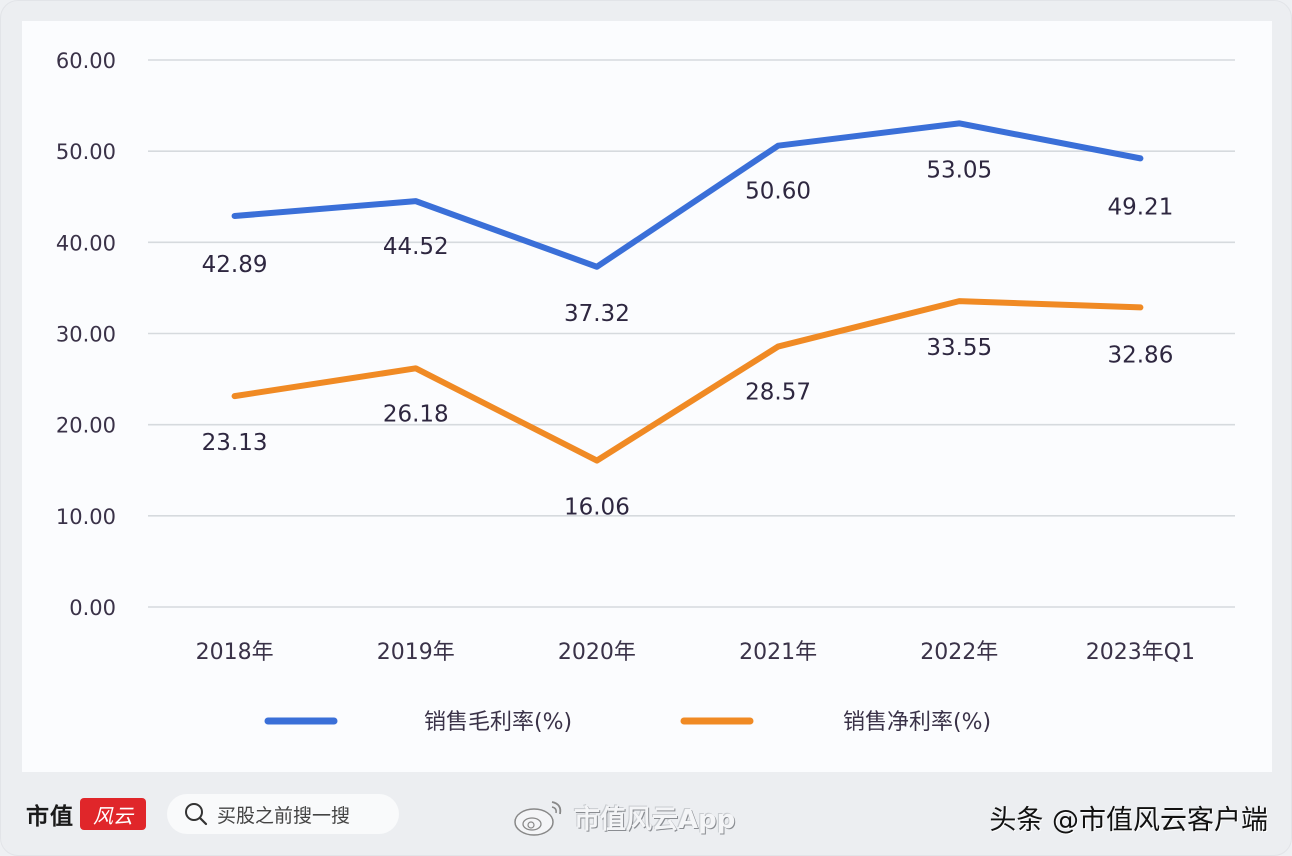  I want to click on data-label: 32.86, so click(1140, 355).